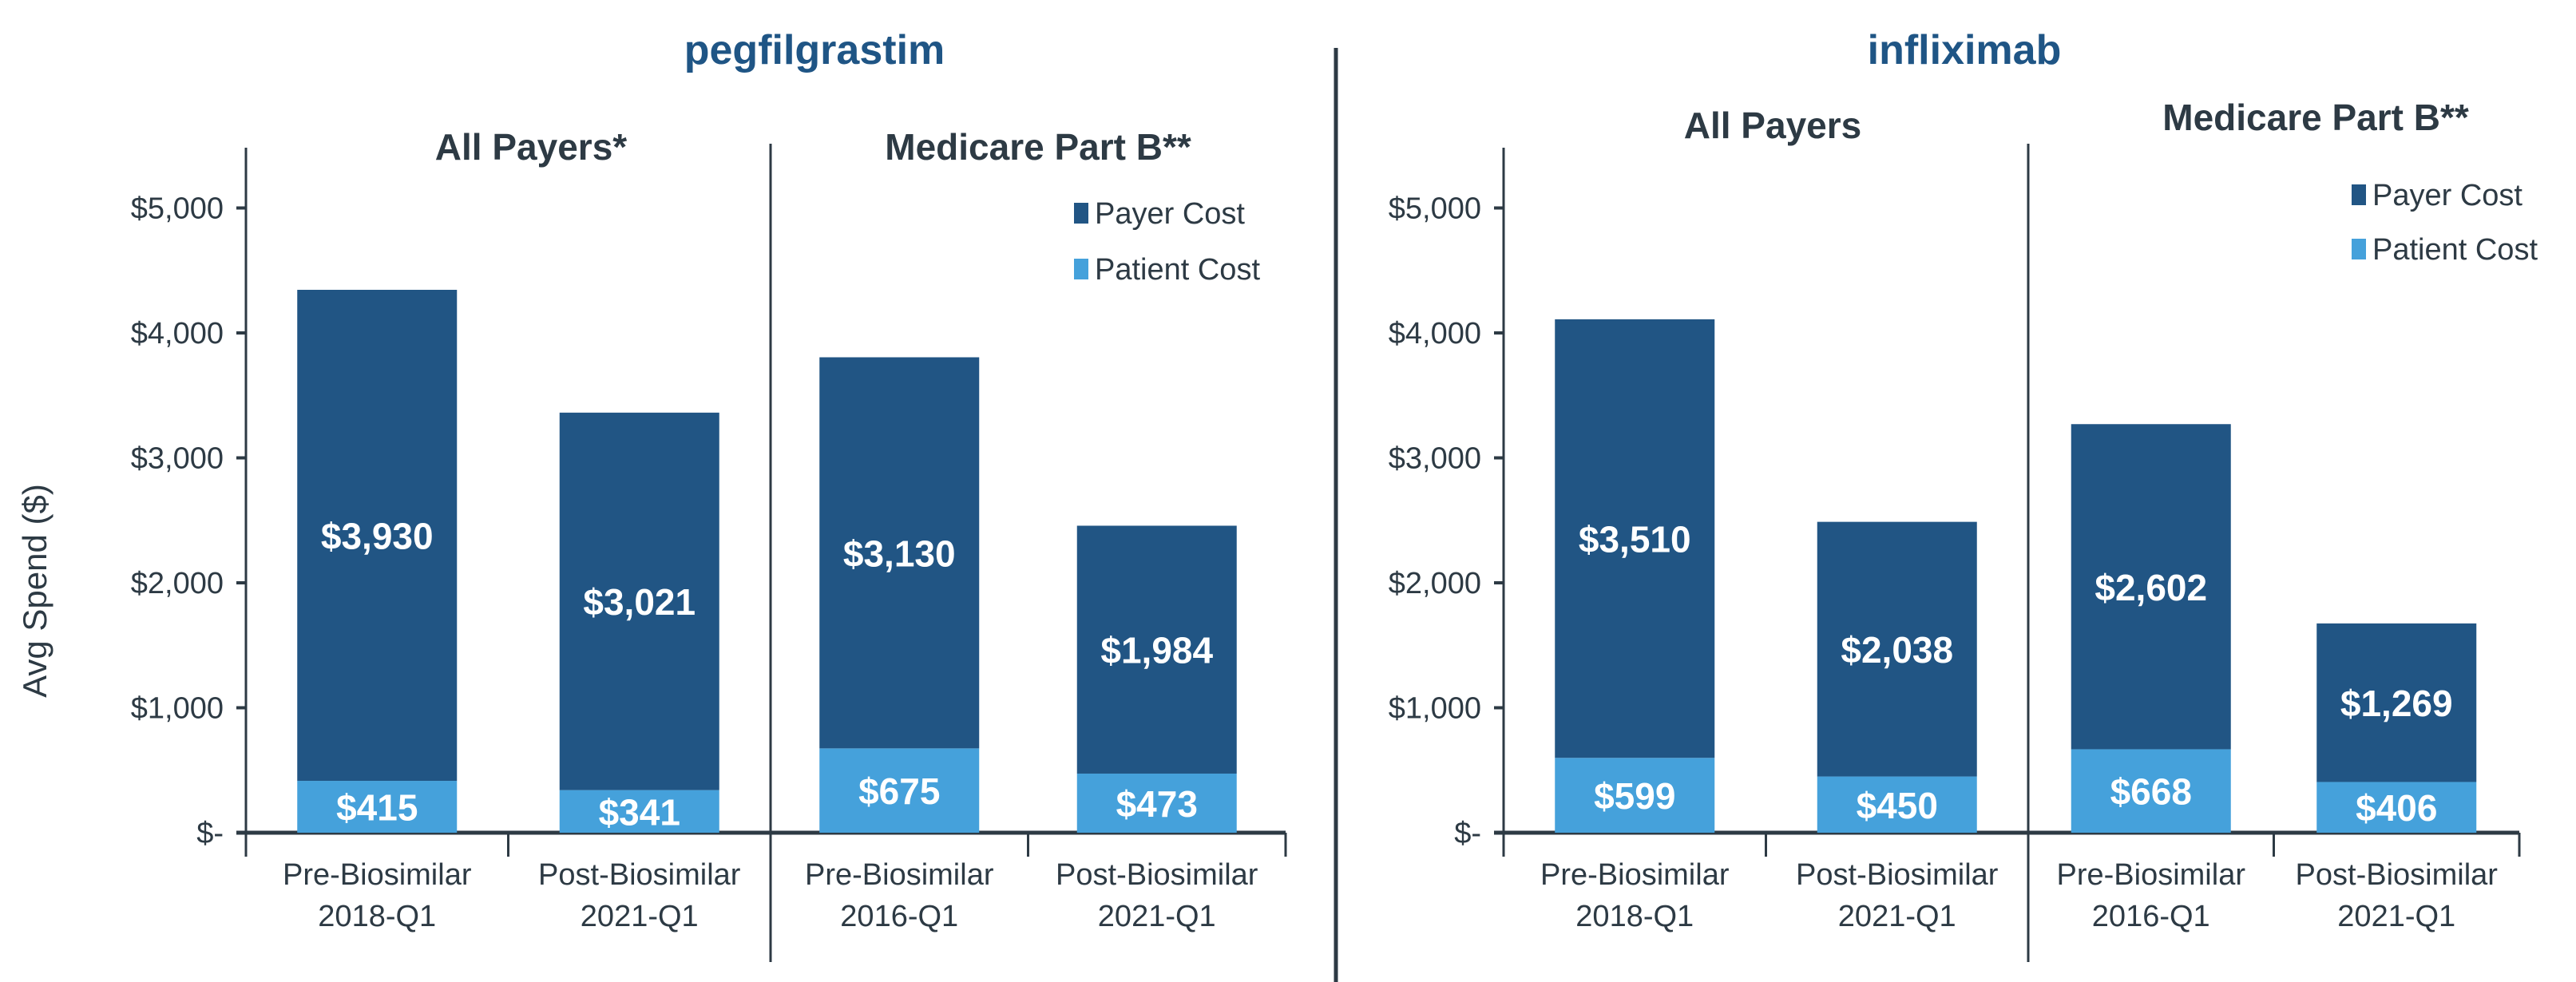 This screenshot has height=982, width=2576. What do you see at coordinates (1773, 125) in the screenshot?
I see `group-title: All Payers` at bounding box center [1773, 125].